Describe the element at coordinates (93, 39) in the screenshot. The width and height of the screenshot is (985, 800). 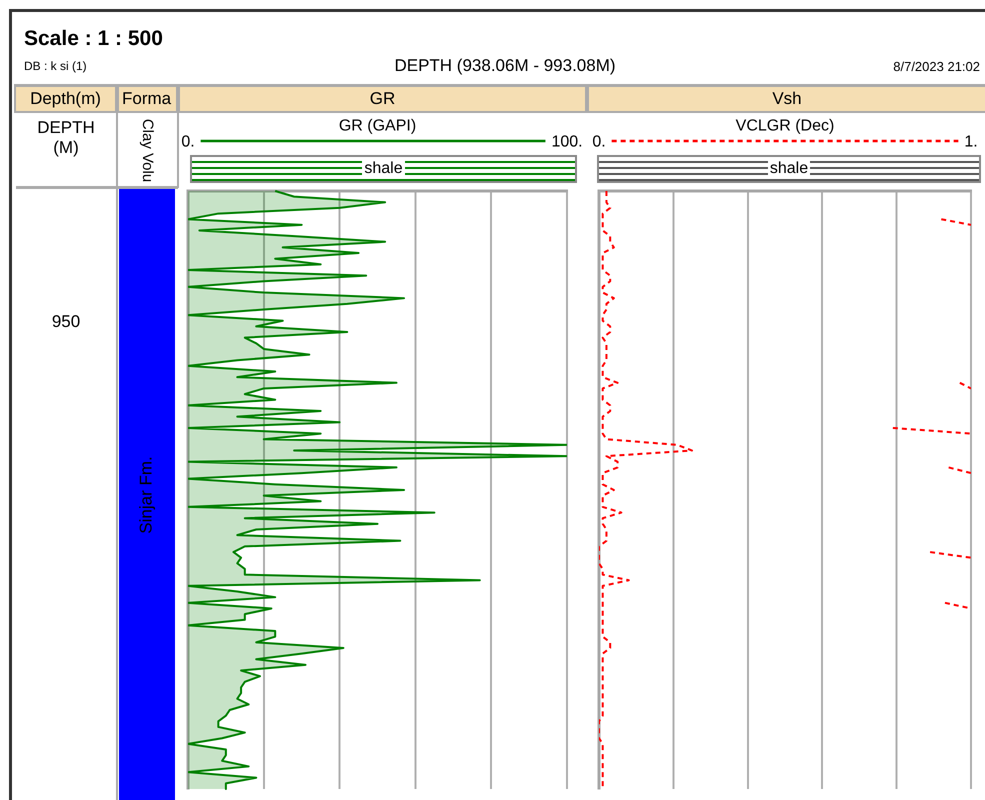
I see `chart-title: Scale : 1 : 500` at that location.